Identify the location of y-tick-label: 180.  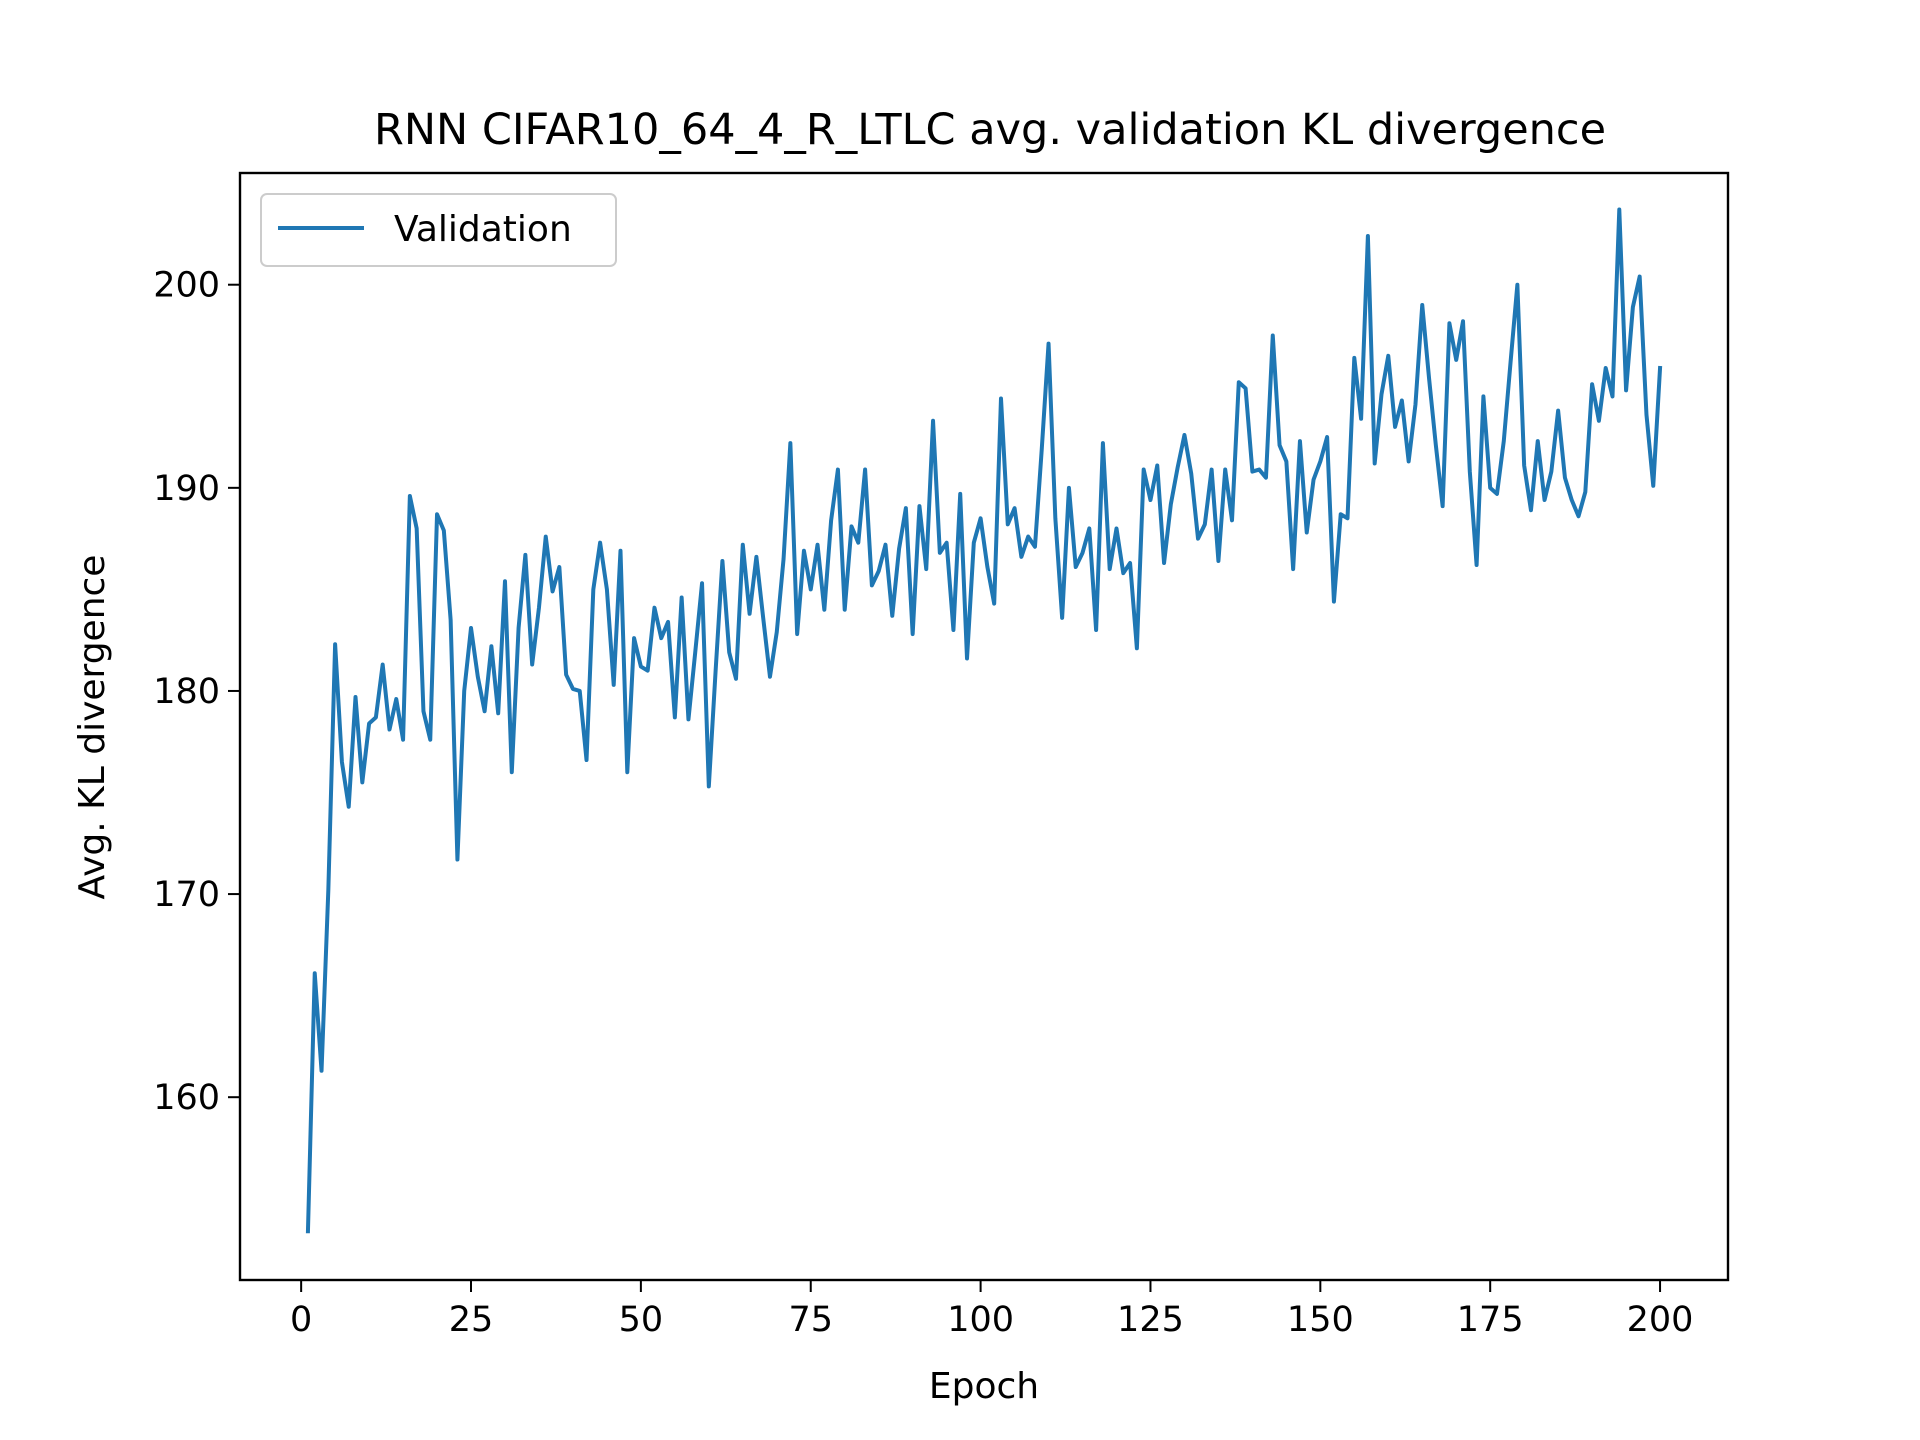
(186, 692).